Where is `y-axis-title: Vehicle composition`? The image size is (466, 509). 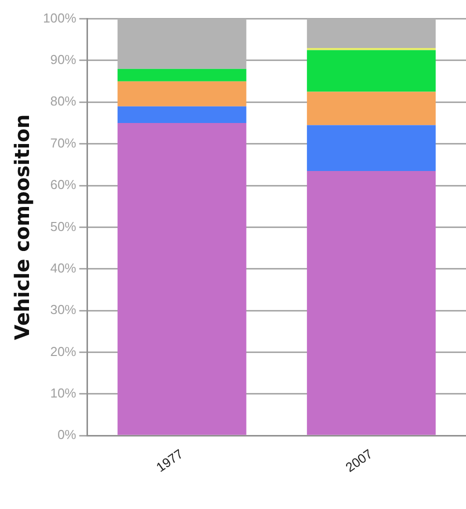 y-axis-title: Vehicle composition is located at coordinates (22, 227).